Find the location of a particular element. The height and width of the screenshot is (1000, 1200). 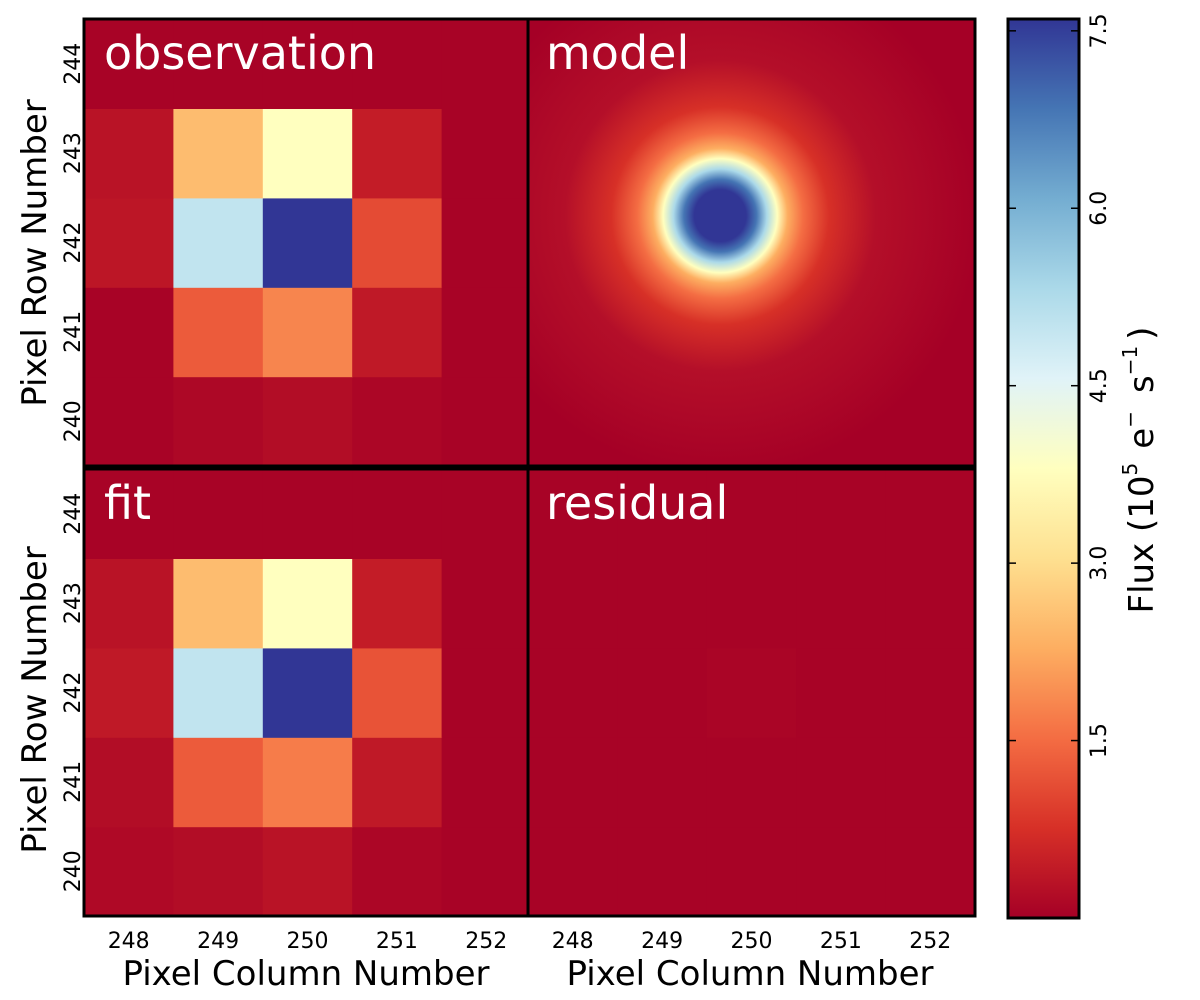

y-tick-label-bottom: 243 is located at coordinates (73, 603).